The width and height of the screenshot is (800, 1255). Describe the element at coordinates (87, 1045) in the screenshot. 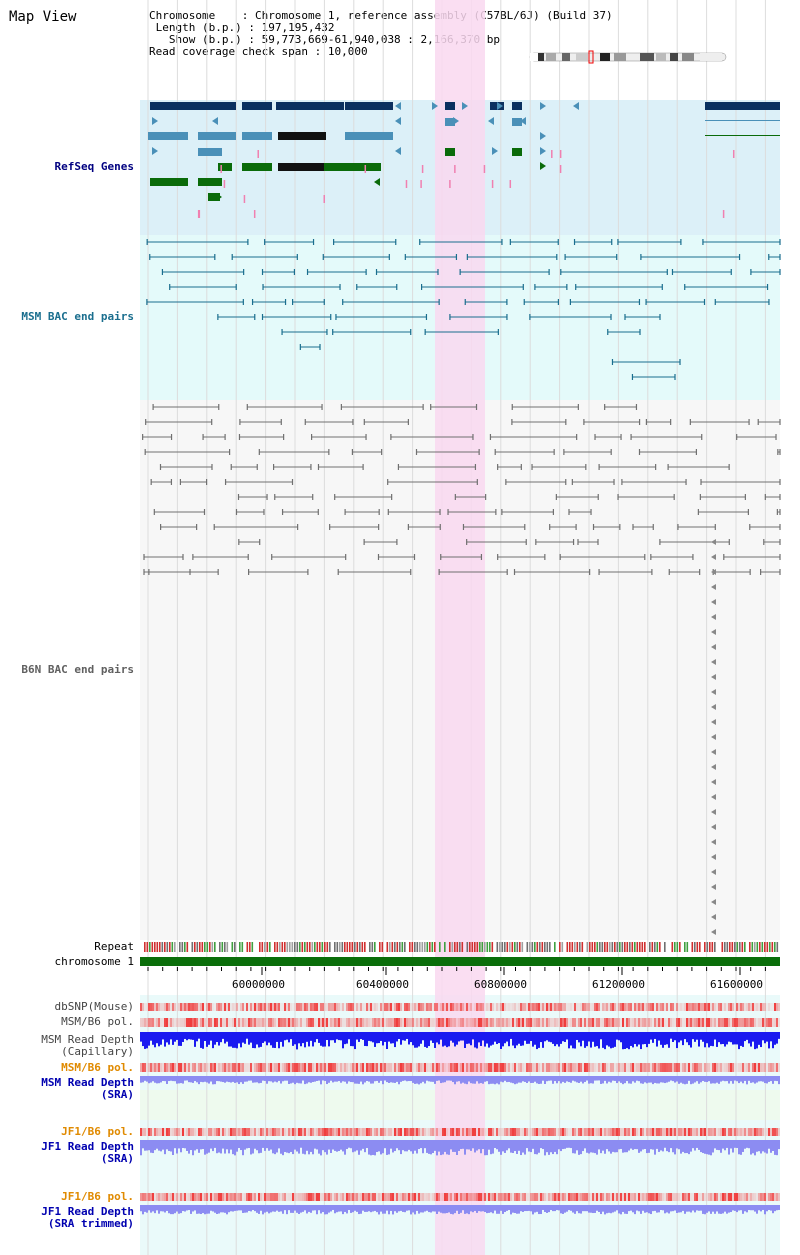

I see `track-label-msm-depth-capillary: MSM Read Depth (Capillary)` at that location.